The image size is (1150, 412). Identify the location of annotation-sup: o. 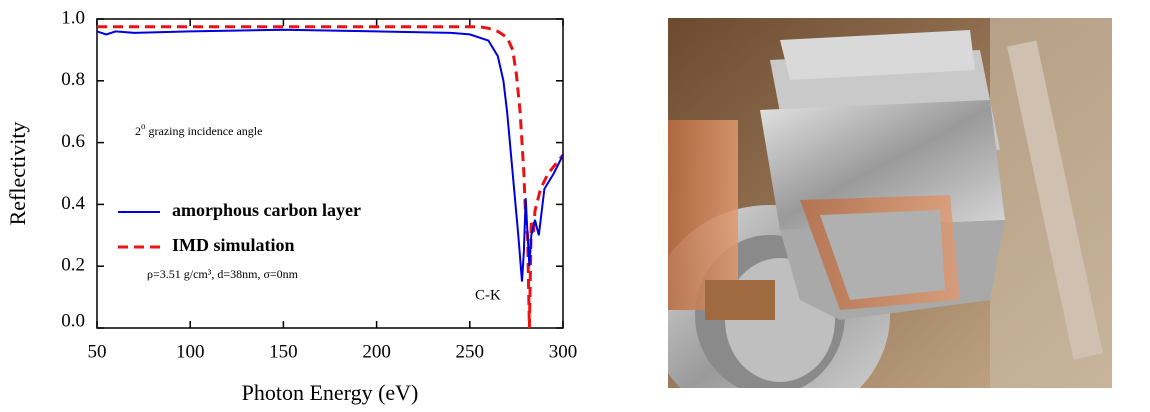
(143, 126).